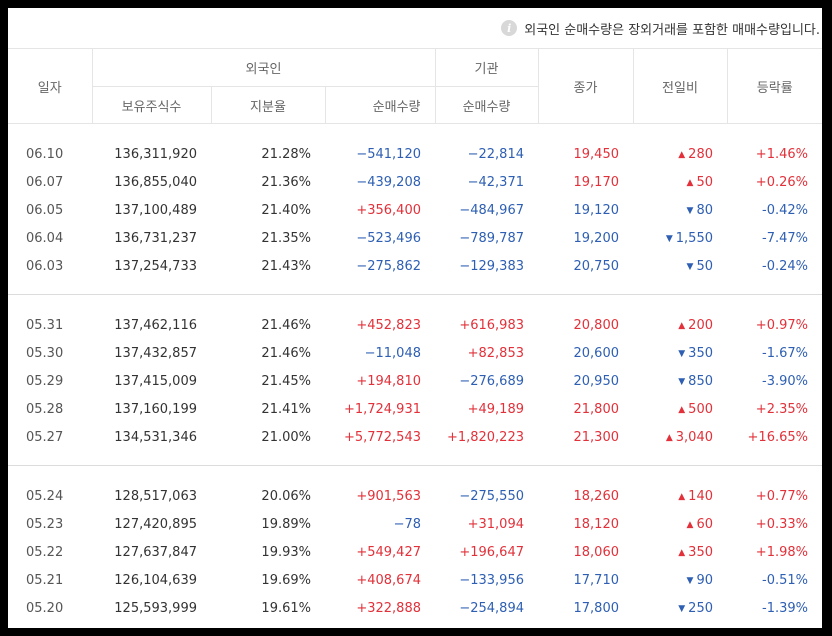 This screenshot has width=832, height=636. I want to click on cell-date: 05.23, so click(45, 524).